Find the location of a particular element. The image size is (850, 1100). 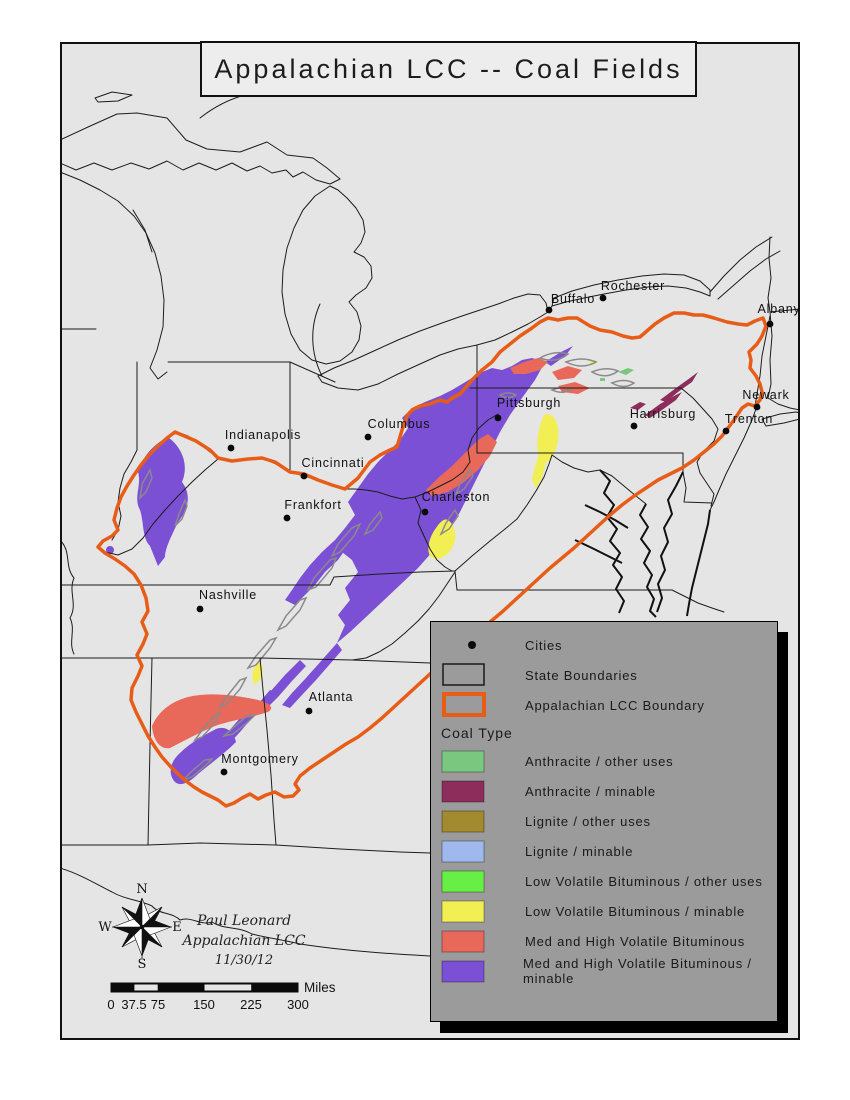

state-boundary-swatch is located at coordinates (463, 674).